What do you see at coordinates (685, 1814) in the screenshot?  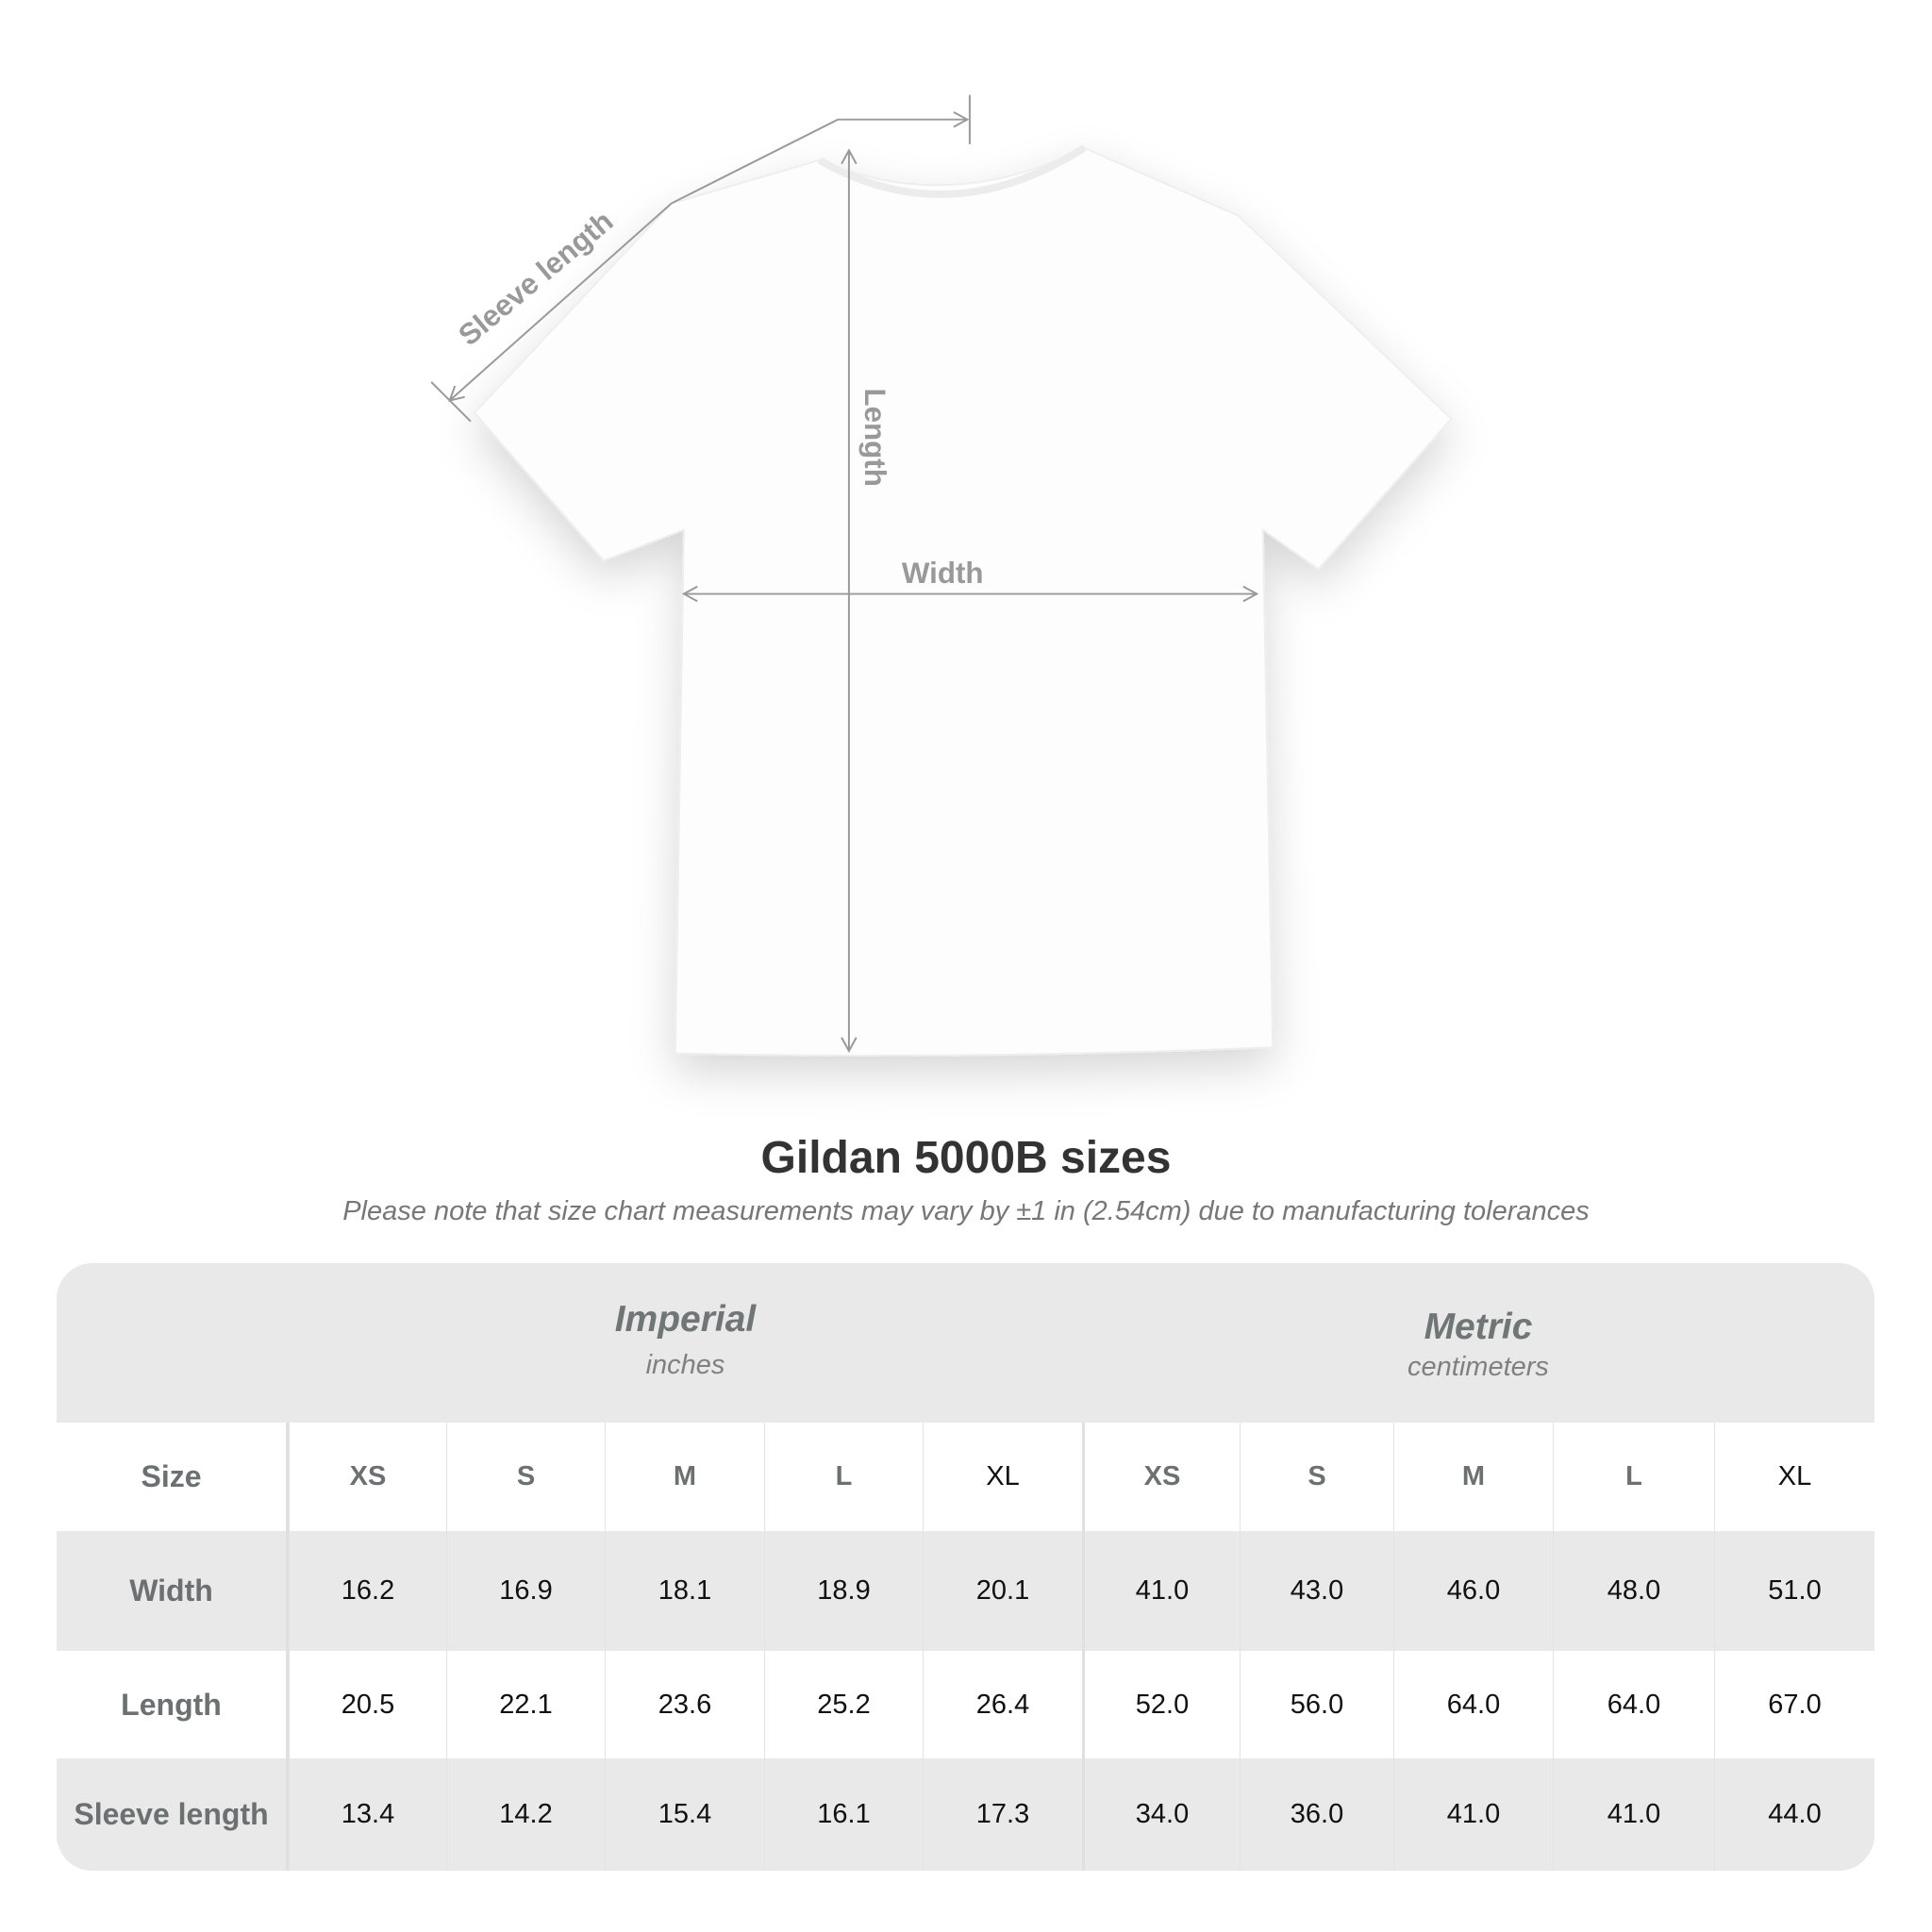 I see `table-cell: 15.4` at bounding box center [685, 1814].